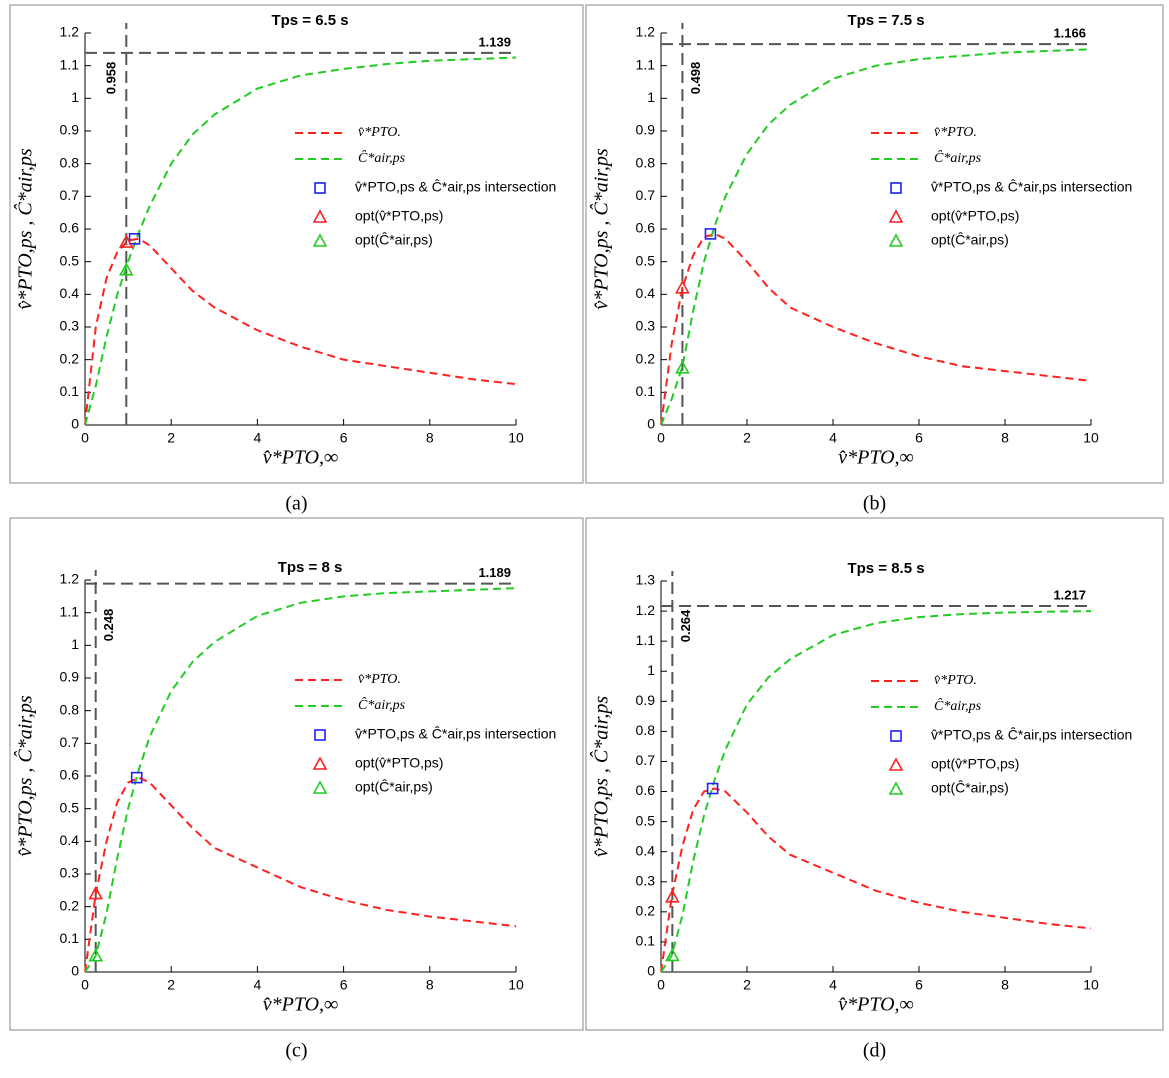 The height and width of the screenshot is (1078, 1169). I want to click on panel-label: (a), so click(296, 504).